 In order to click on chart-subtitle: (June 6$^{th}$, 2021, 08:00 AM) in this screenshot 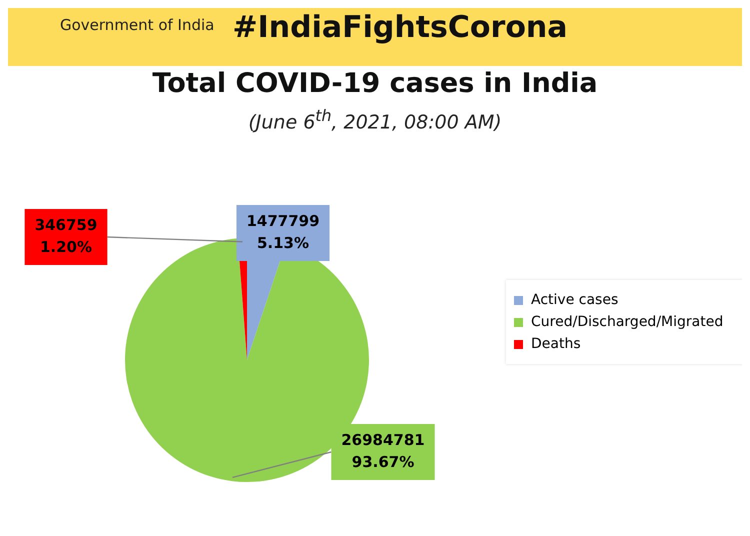, I will do `click(375, 120)`.